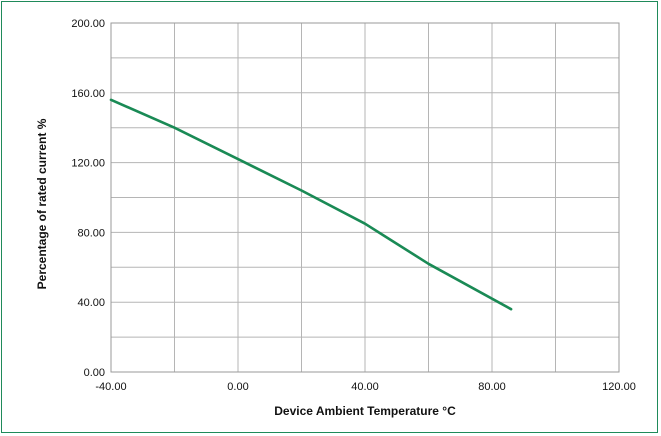 The width and height of the screenshot is (661, 436). I want to click on y-tick-label: 120.00, so click(88, 164).